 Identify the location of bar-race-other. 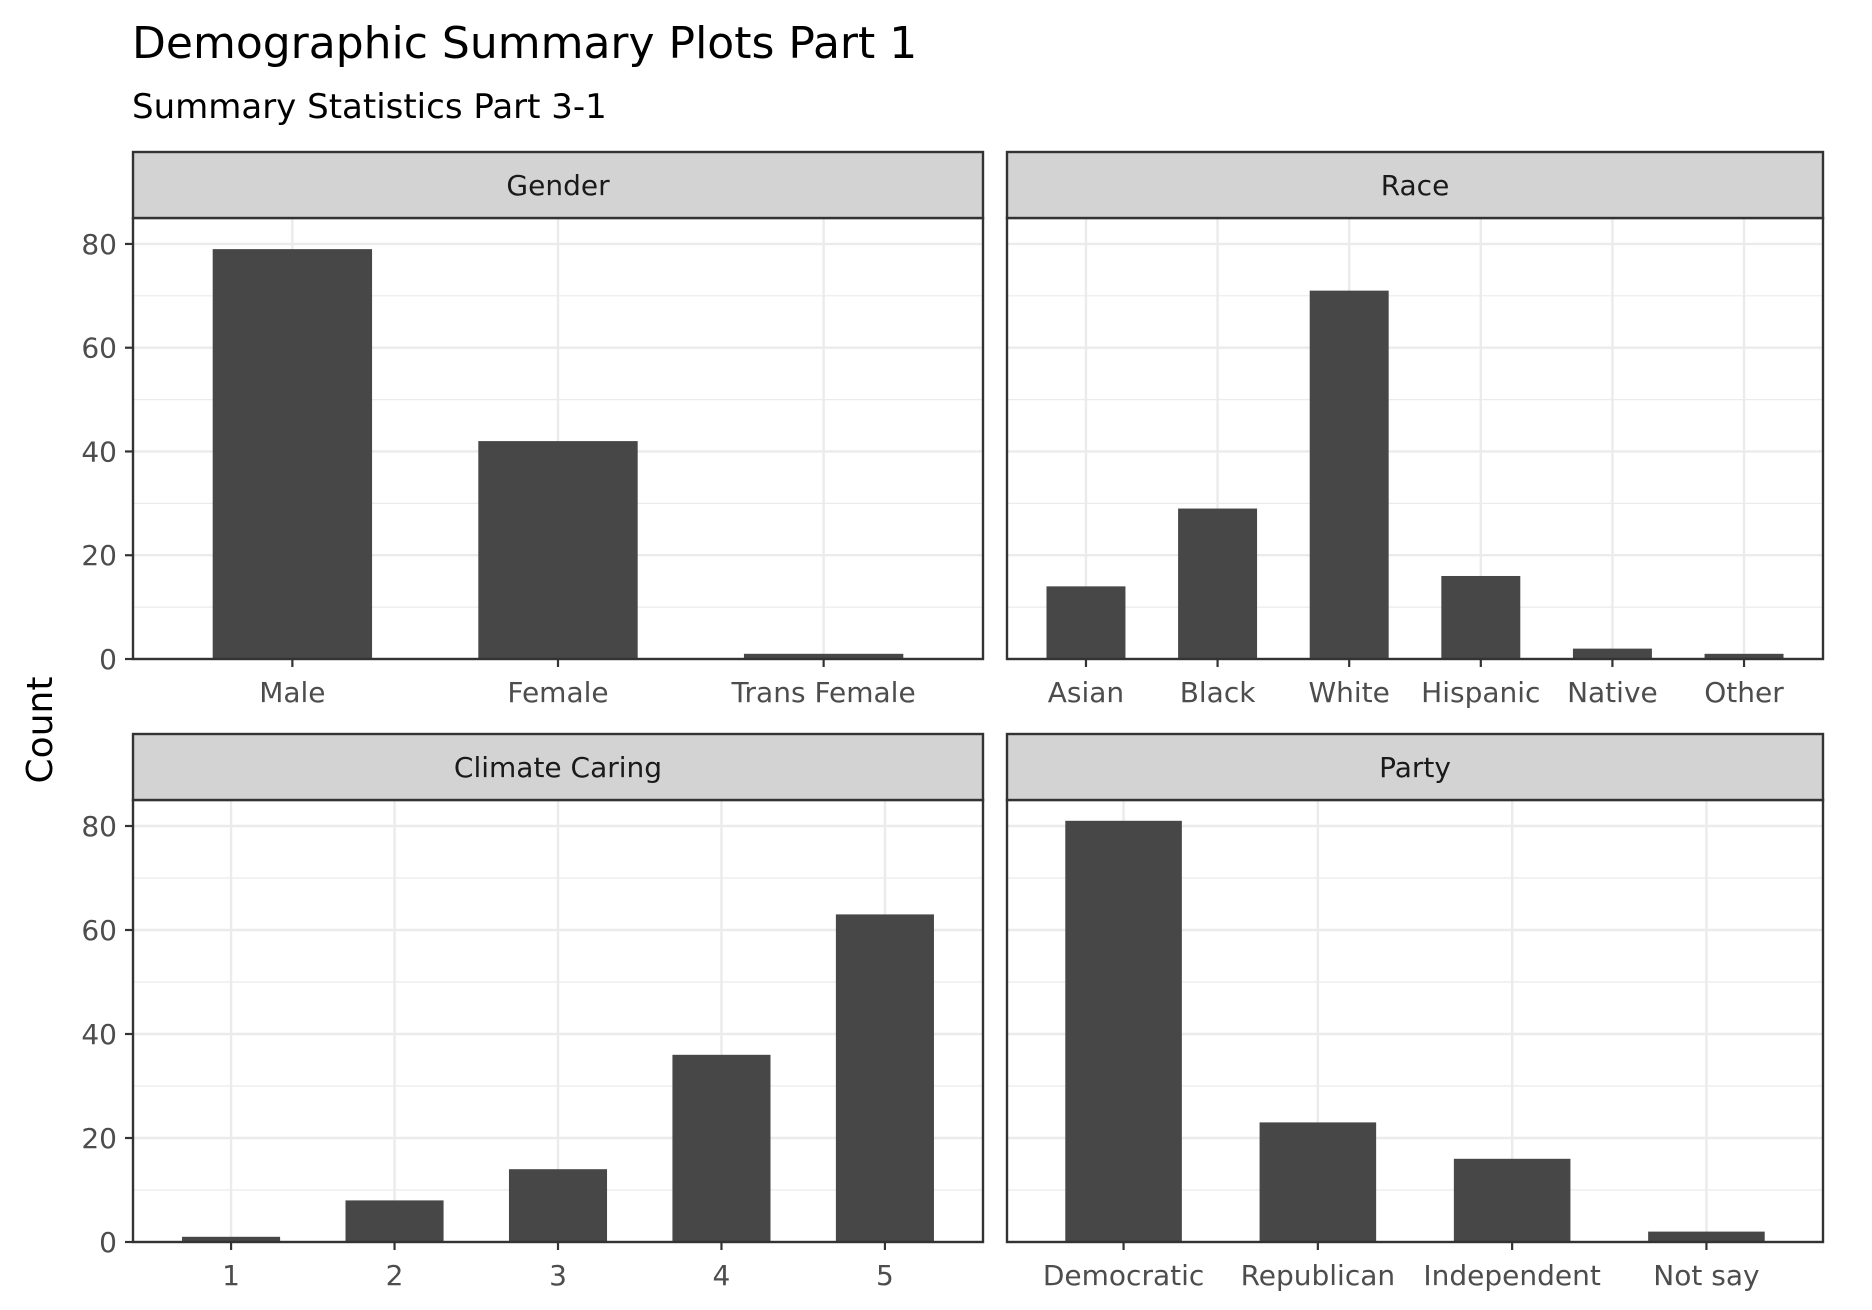
(1744, 656).